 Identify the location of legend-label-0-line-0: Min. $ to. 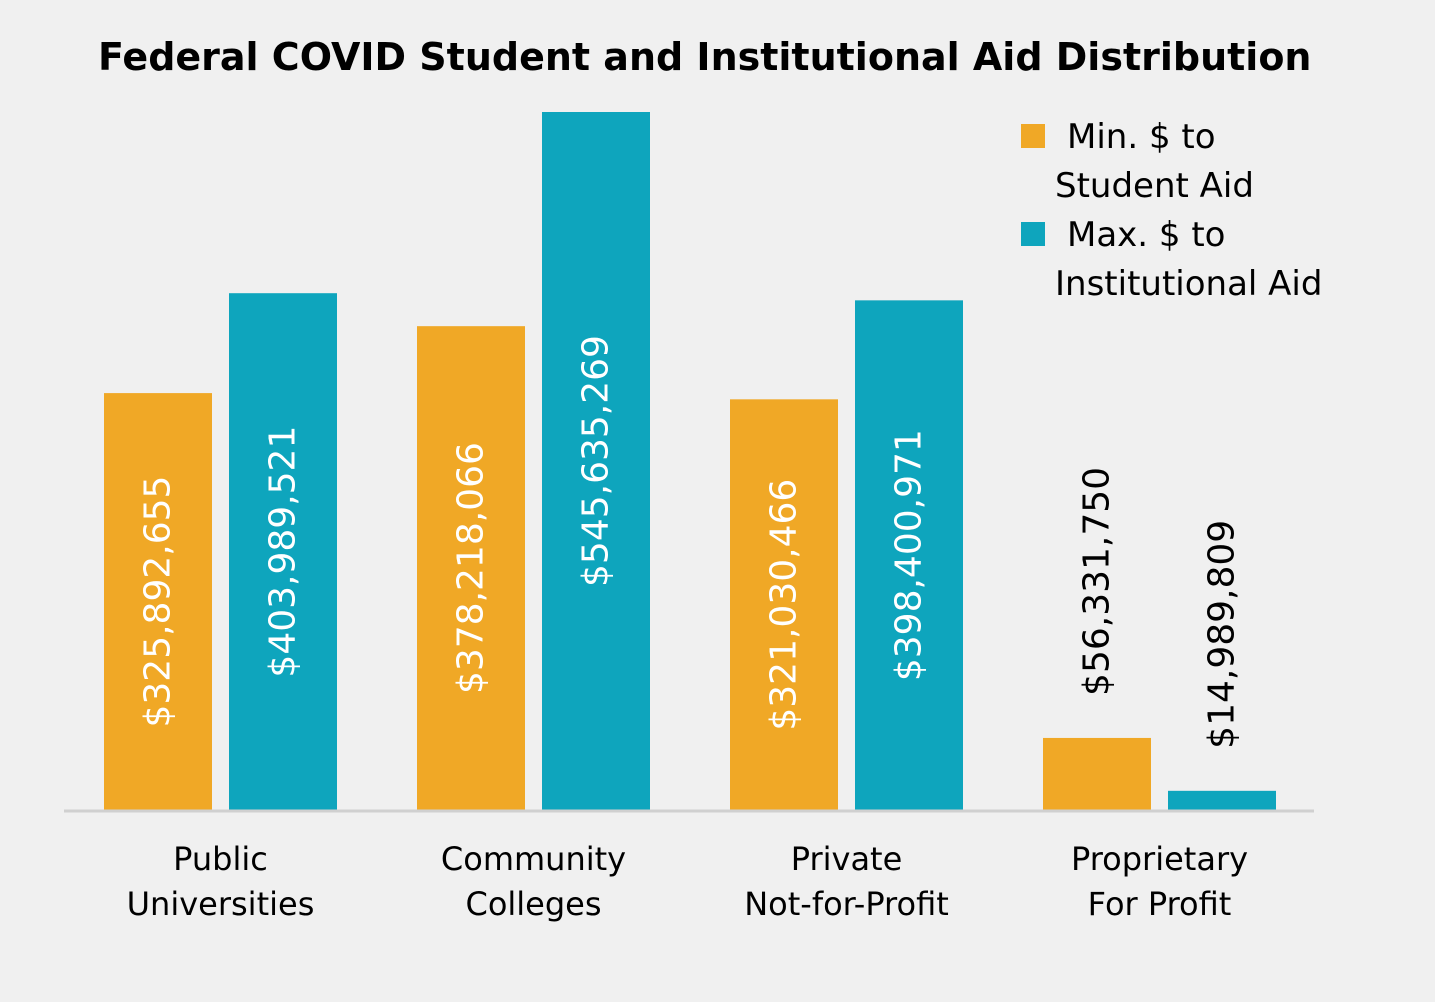
(1141, 137).